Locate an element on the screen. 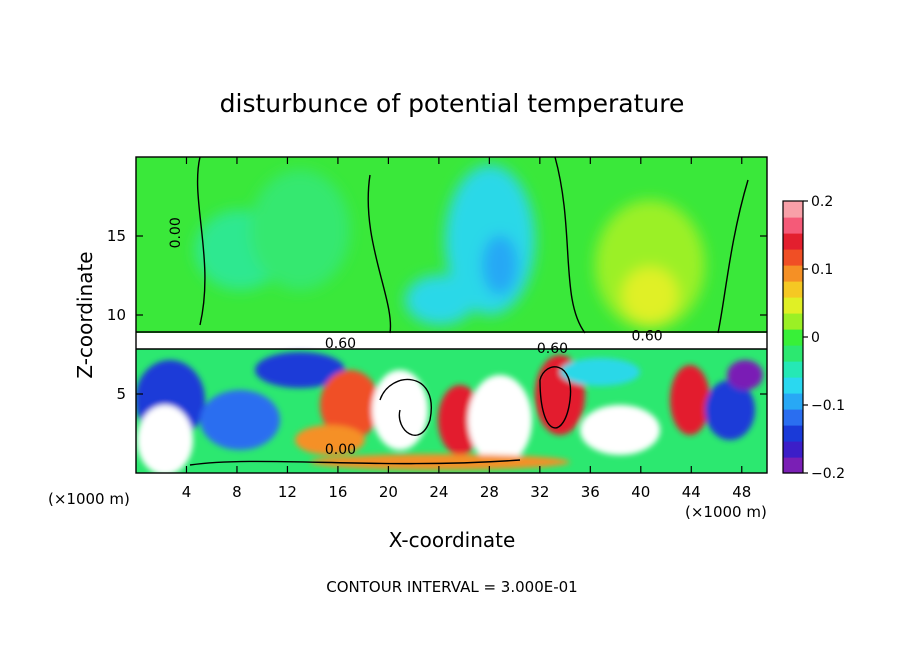 This screenshot has height=654, width=904. x-tick-label: 12 is located at coordinates (287, 492).